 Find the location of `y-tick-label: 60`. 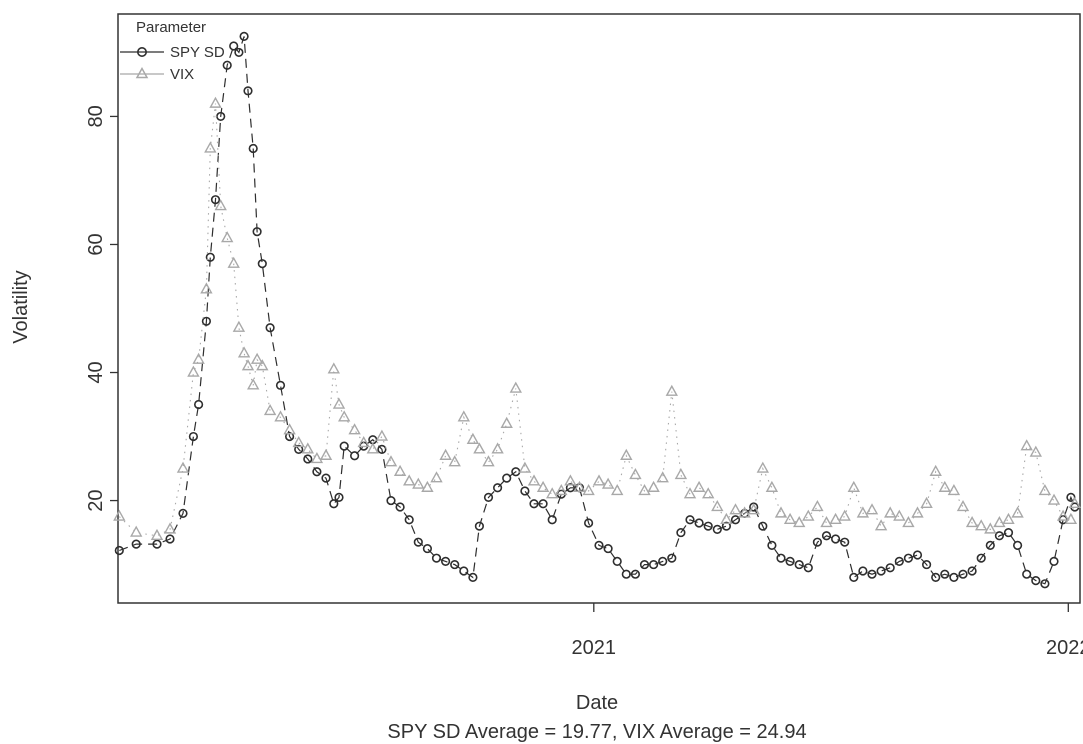

y-tick-label: 60 is located at coordinates (96, 244).